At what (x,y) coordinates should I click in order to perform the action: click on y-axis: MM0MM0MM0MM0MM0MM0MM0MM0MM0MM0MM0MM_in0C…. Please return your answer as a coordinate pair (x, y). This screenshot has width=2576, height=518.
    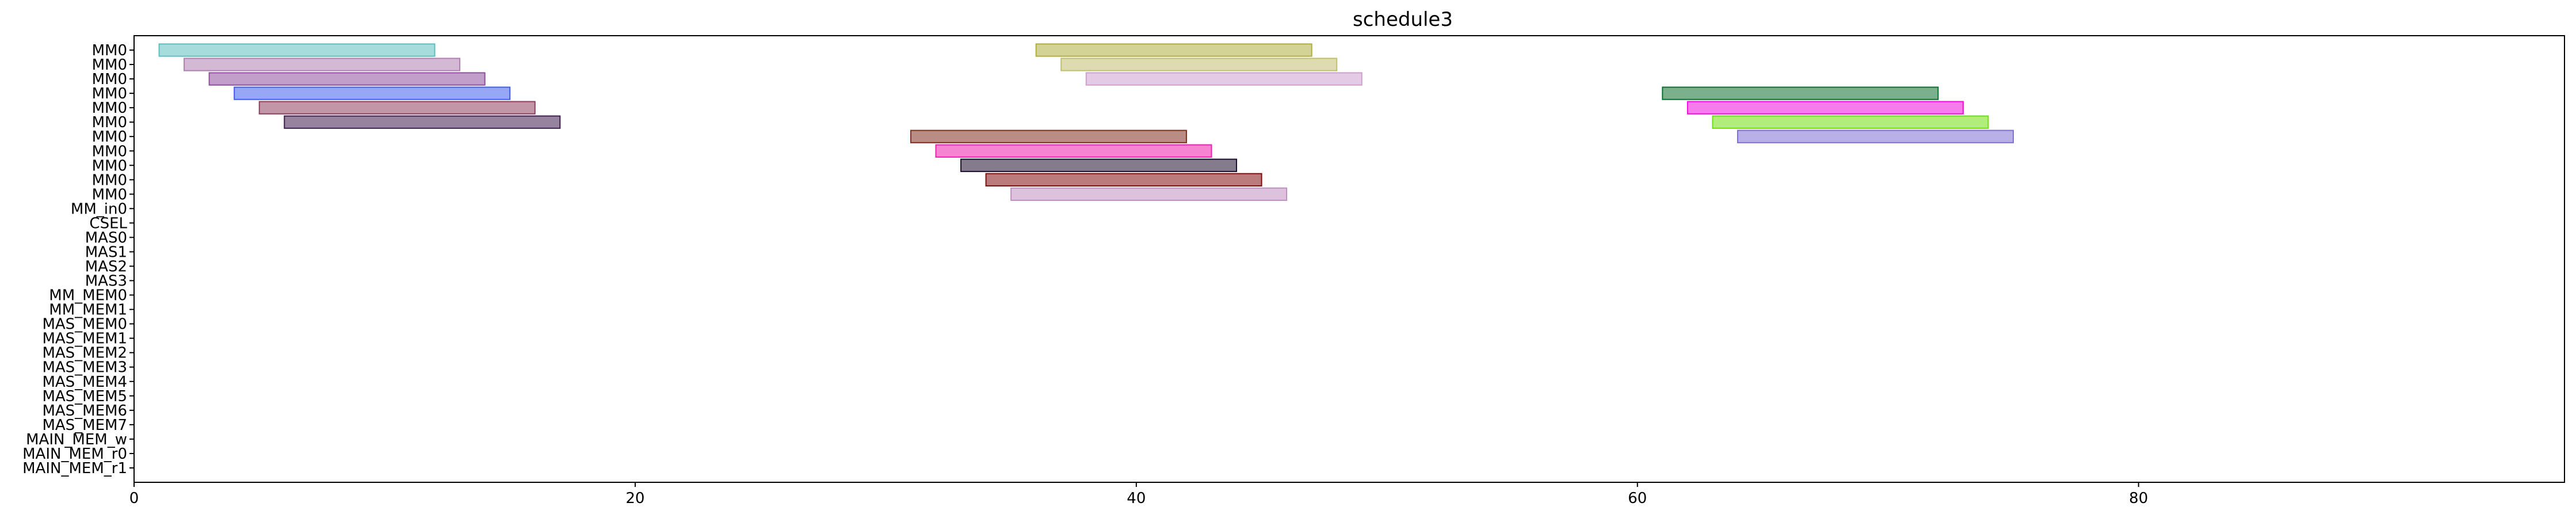
    Looking at the image, I should click on (78, 260).